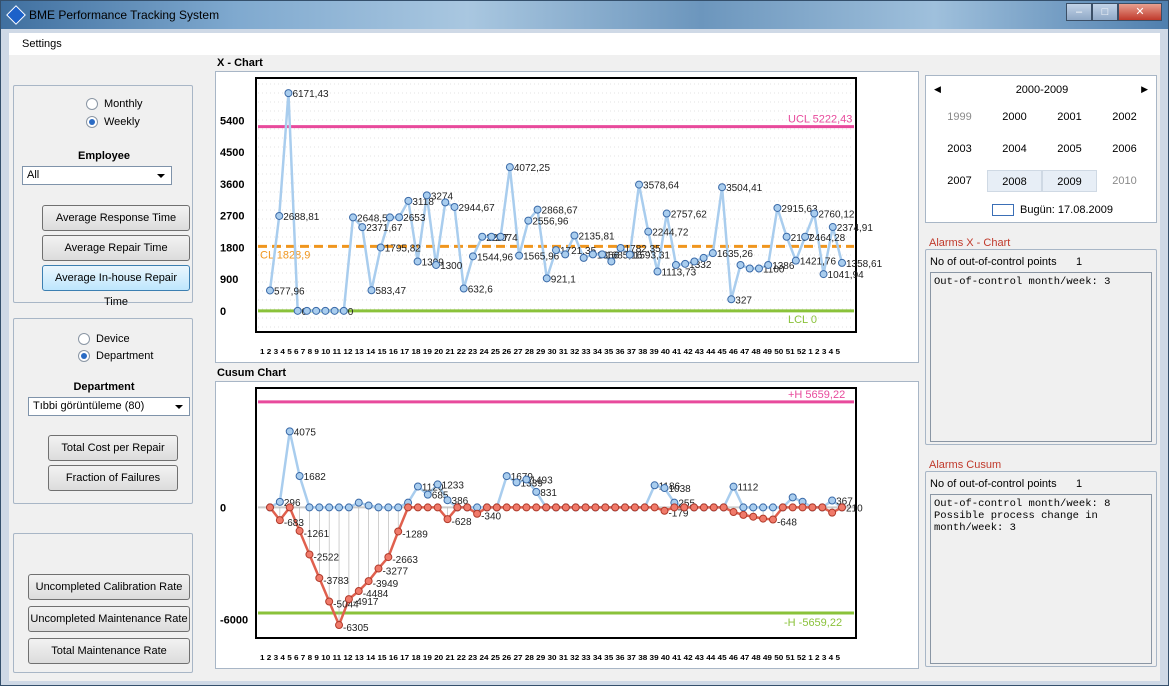 The width and height of the screenshot is (1169, 686). Describe the element at coordinates (1079, 12) in the screenshot. I see `minimize-icon: –` at that location.